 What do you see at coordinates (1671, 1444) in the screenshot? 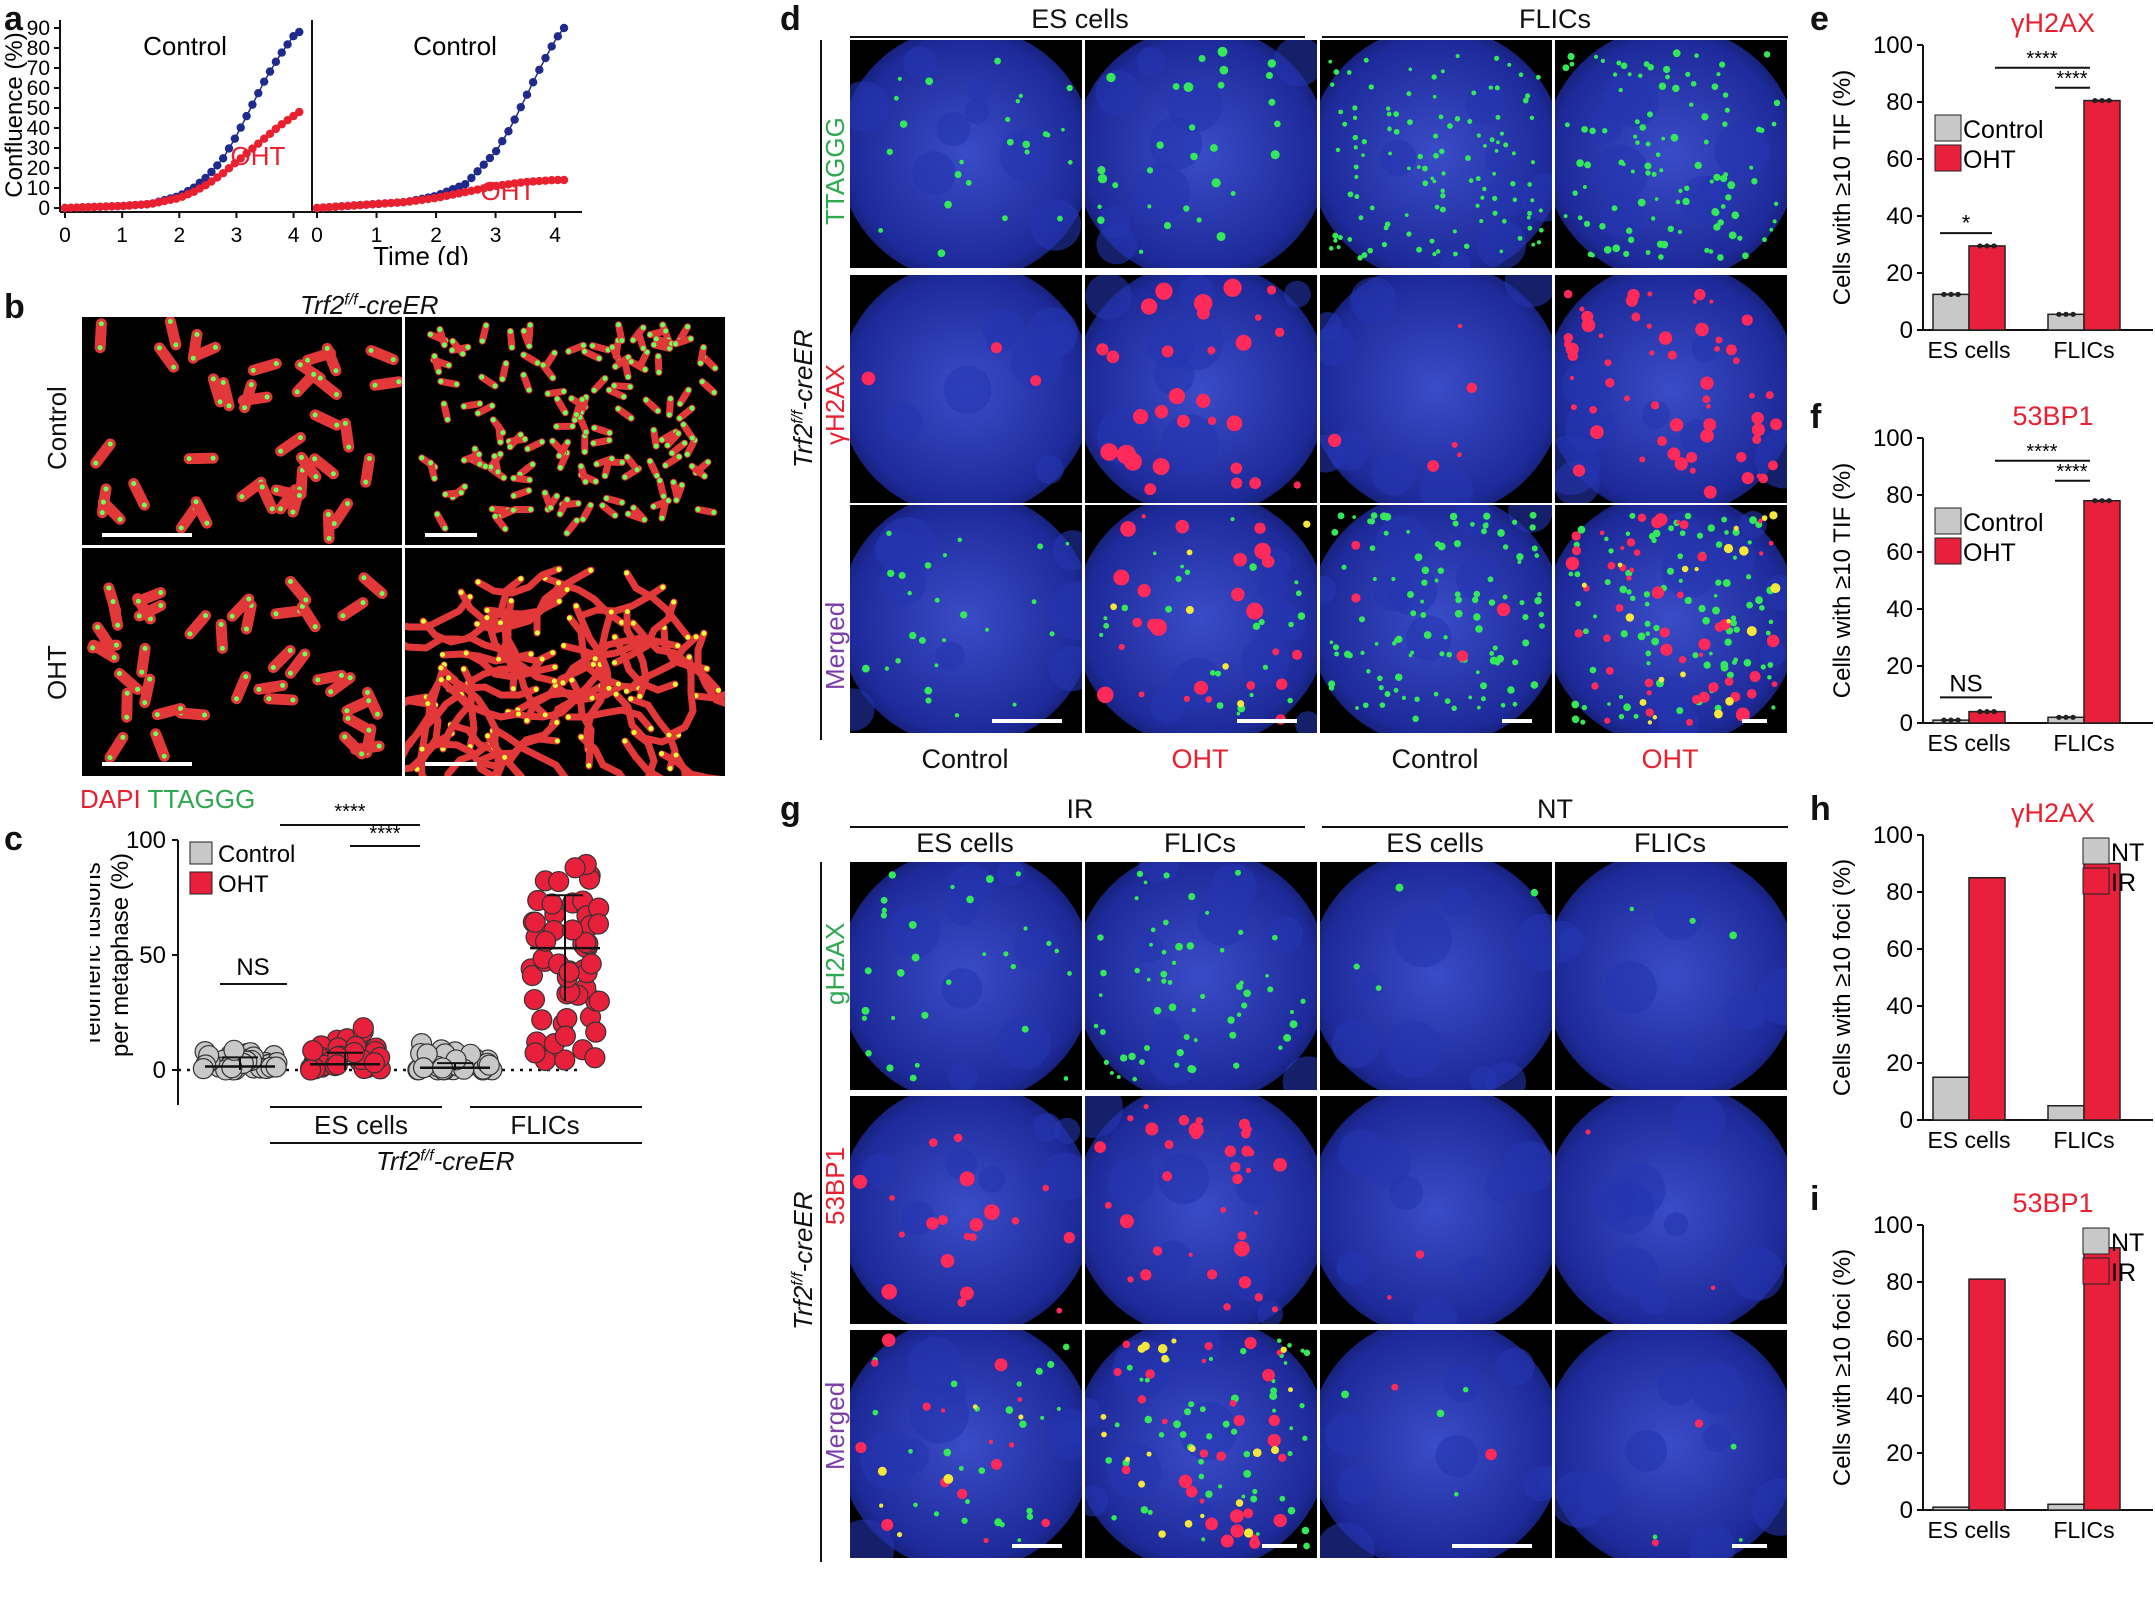
I see `panel-g-image-r3-c4` at bounding box center [1671, 1444].